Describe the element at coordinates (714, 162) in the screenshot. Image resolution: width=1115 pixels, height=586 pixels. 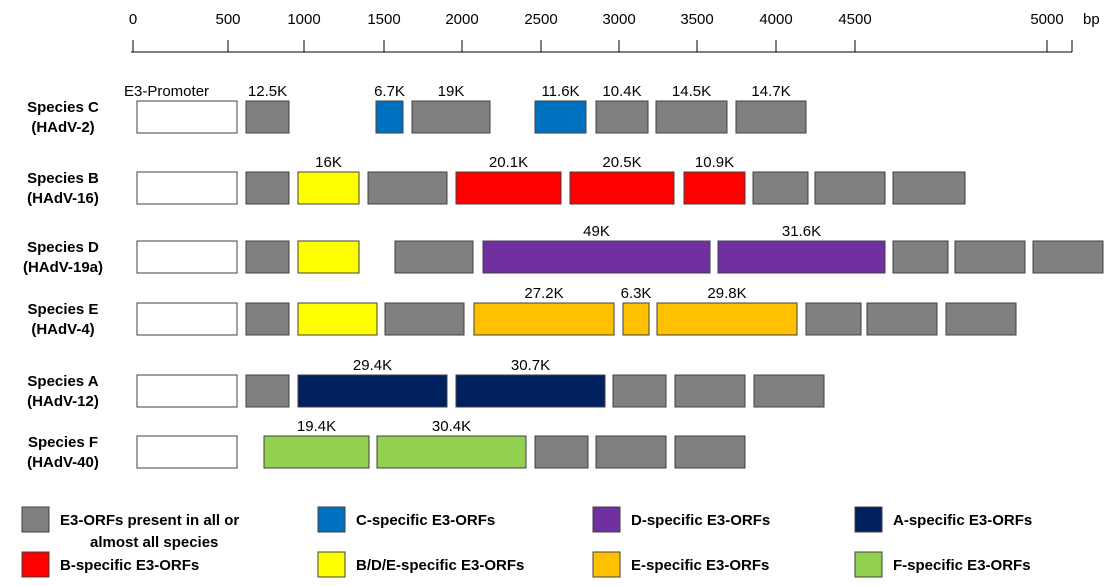
I see `orf-label: 10.9K` at that location.